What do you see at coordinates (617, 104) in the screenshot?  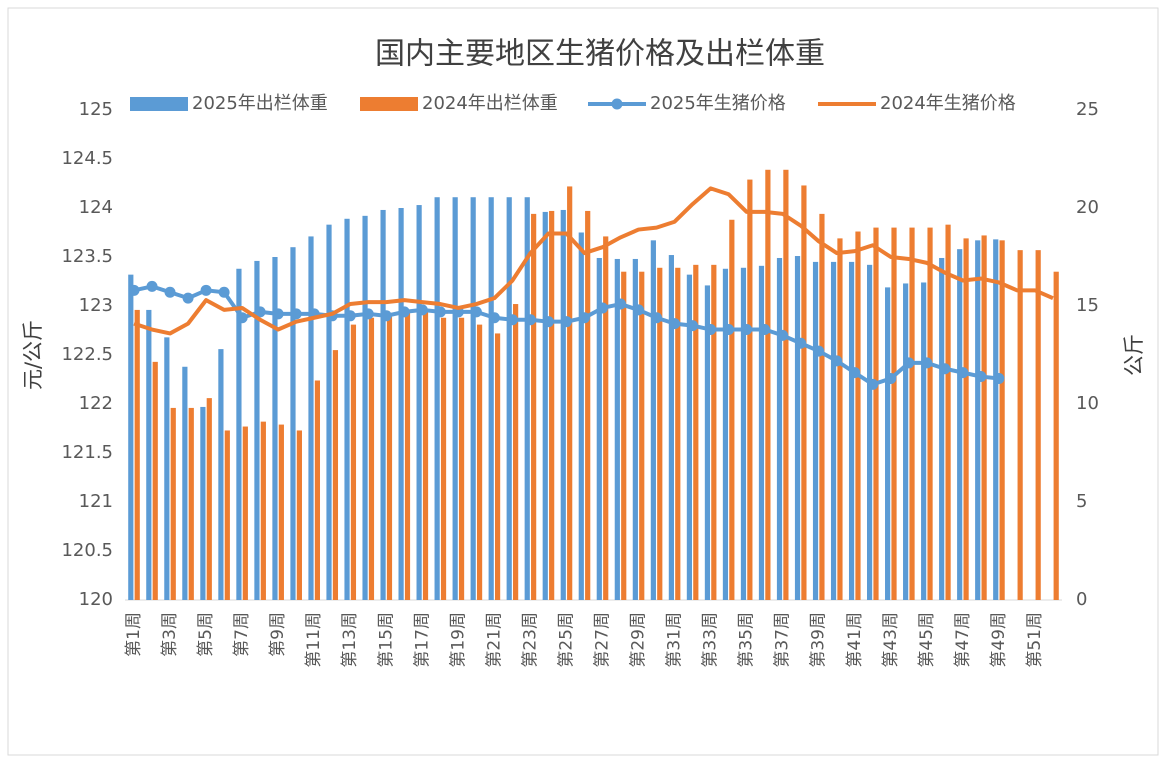 I see `legend-swatch` at bounding box center [617, 104].